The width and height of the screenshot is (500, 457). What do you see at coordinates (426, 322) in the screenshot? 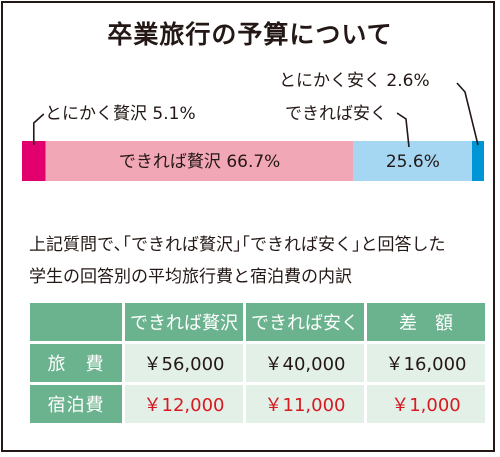
I see `column-header-difference: 差 額` at bounding box center [426, 322].